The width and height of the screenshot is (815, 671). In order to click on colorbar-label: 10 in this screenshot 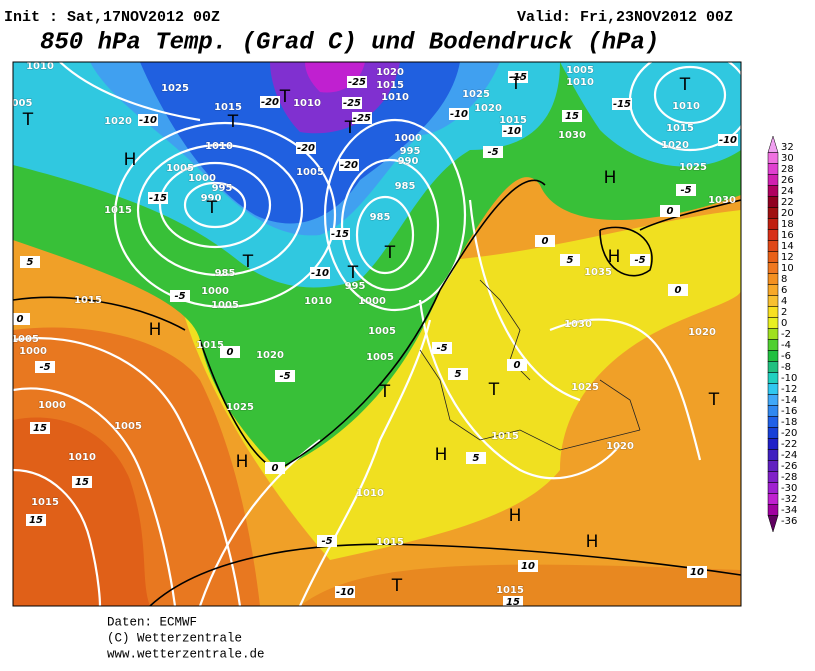, I will do `click(787, 268)`.